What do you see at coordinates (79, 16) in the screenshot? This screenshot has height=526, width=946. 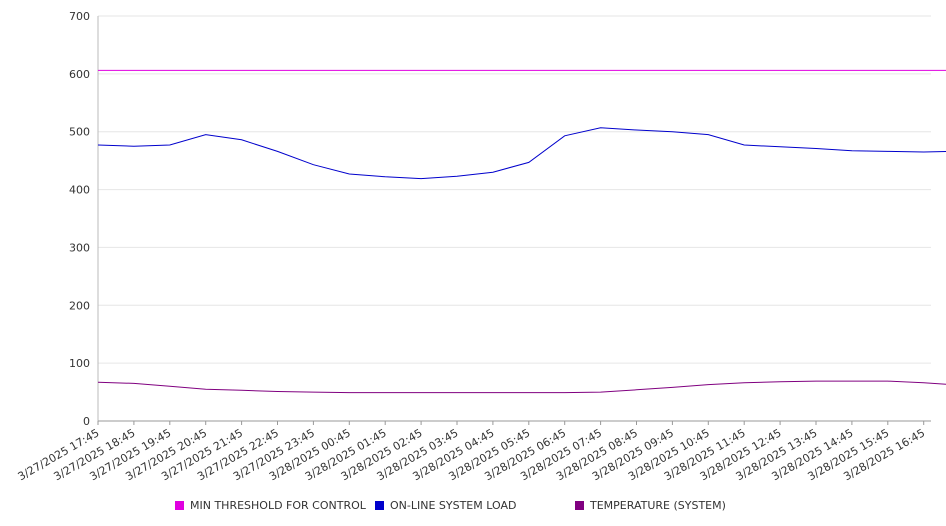 I see `y-tick-label: 700` at bounding box center [79, 16].